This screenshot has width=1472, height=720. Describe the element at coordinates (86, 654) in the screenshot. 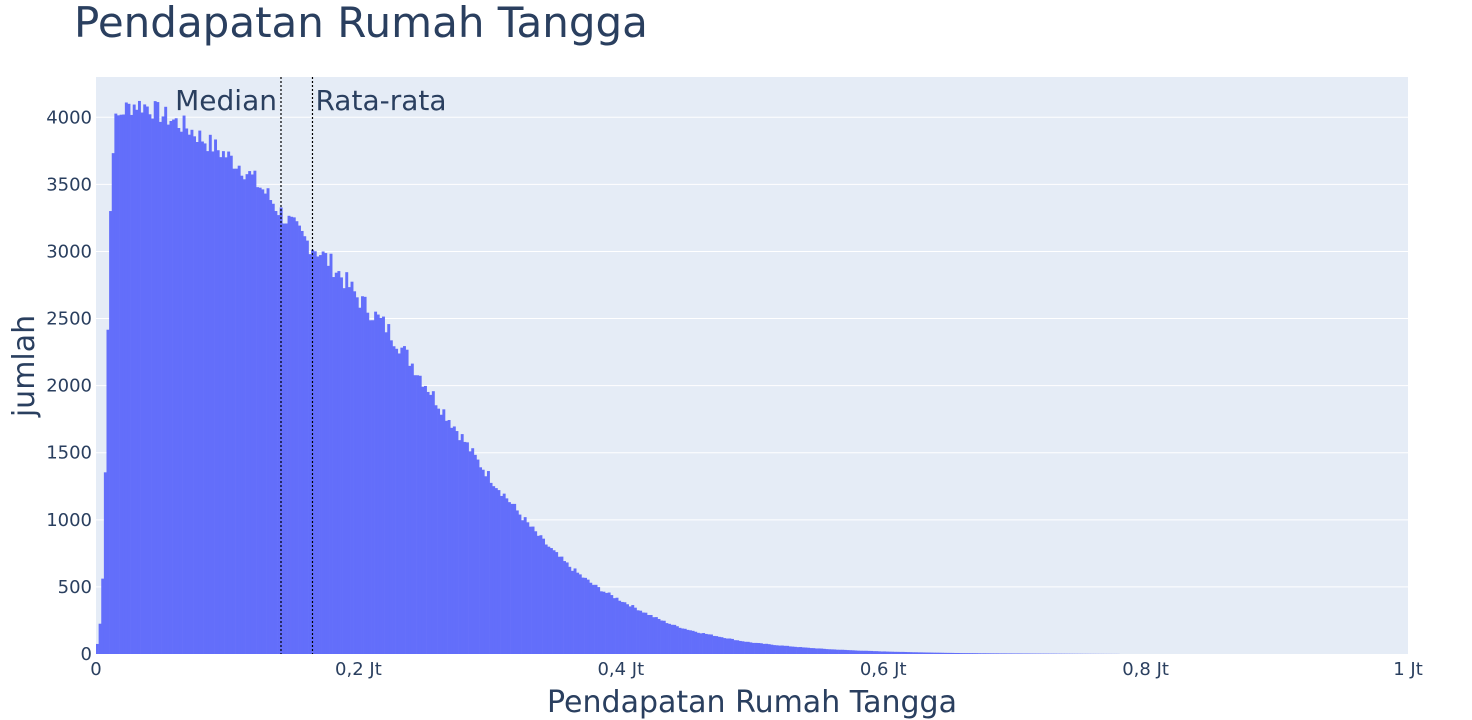

I see `y-tick-label: 0` at that location.